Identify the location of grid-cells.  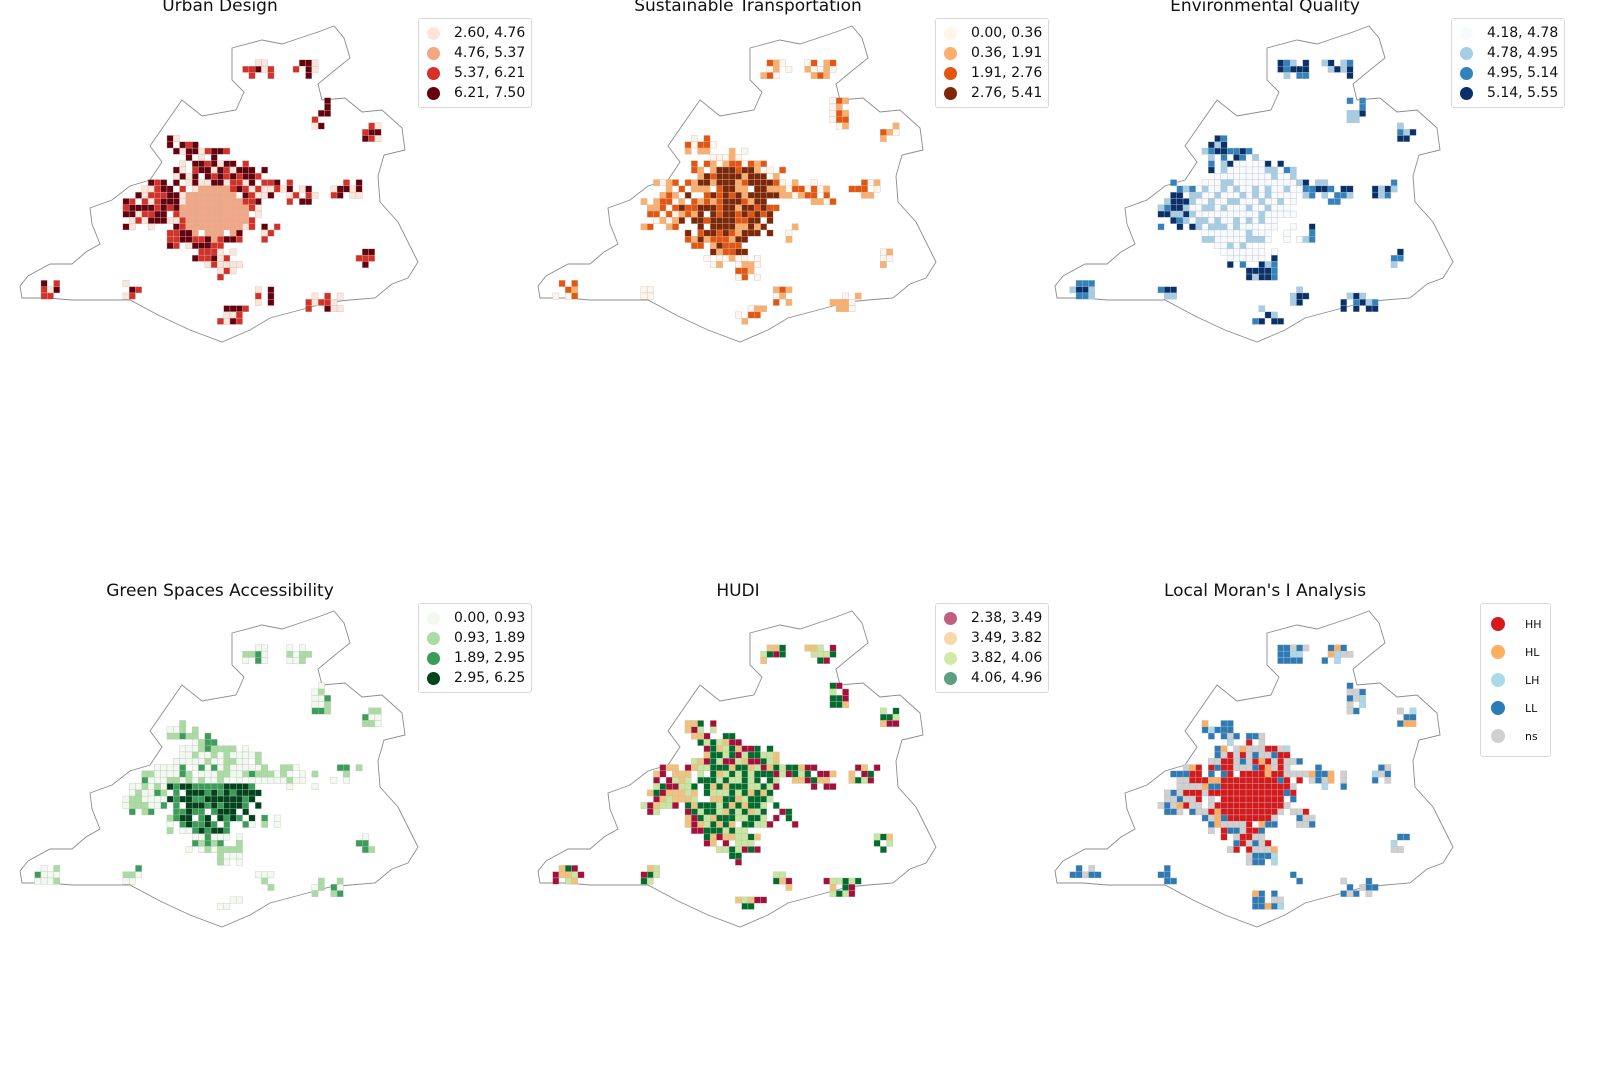
(1243, 777).